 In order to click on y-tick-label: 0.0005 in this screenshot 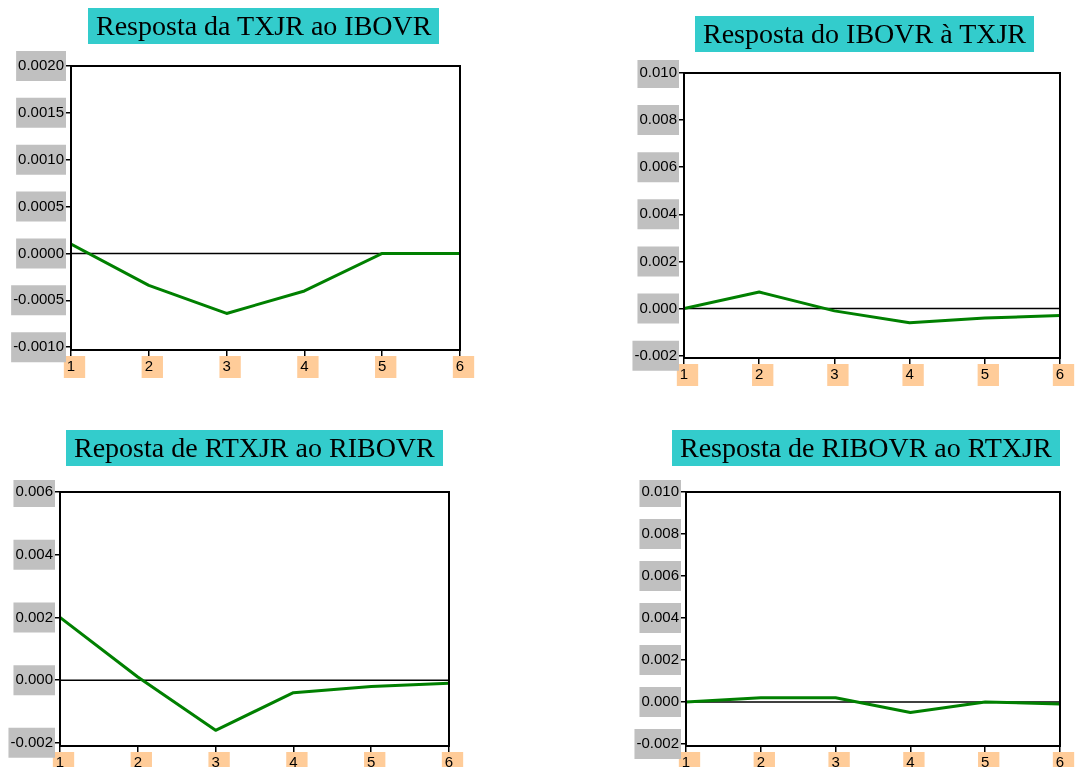, I will do `click(41, 205)`.